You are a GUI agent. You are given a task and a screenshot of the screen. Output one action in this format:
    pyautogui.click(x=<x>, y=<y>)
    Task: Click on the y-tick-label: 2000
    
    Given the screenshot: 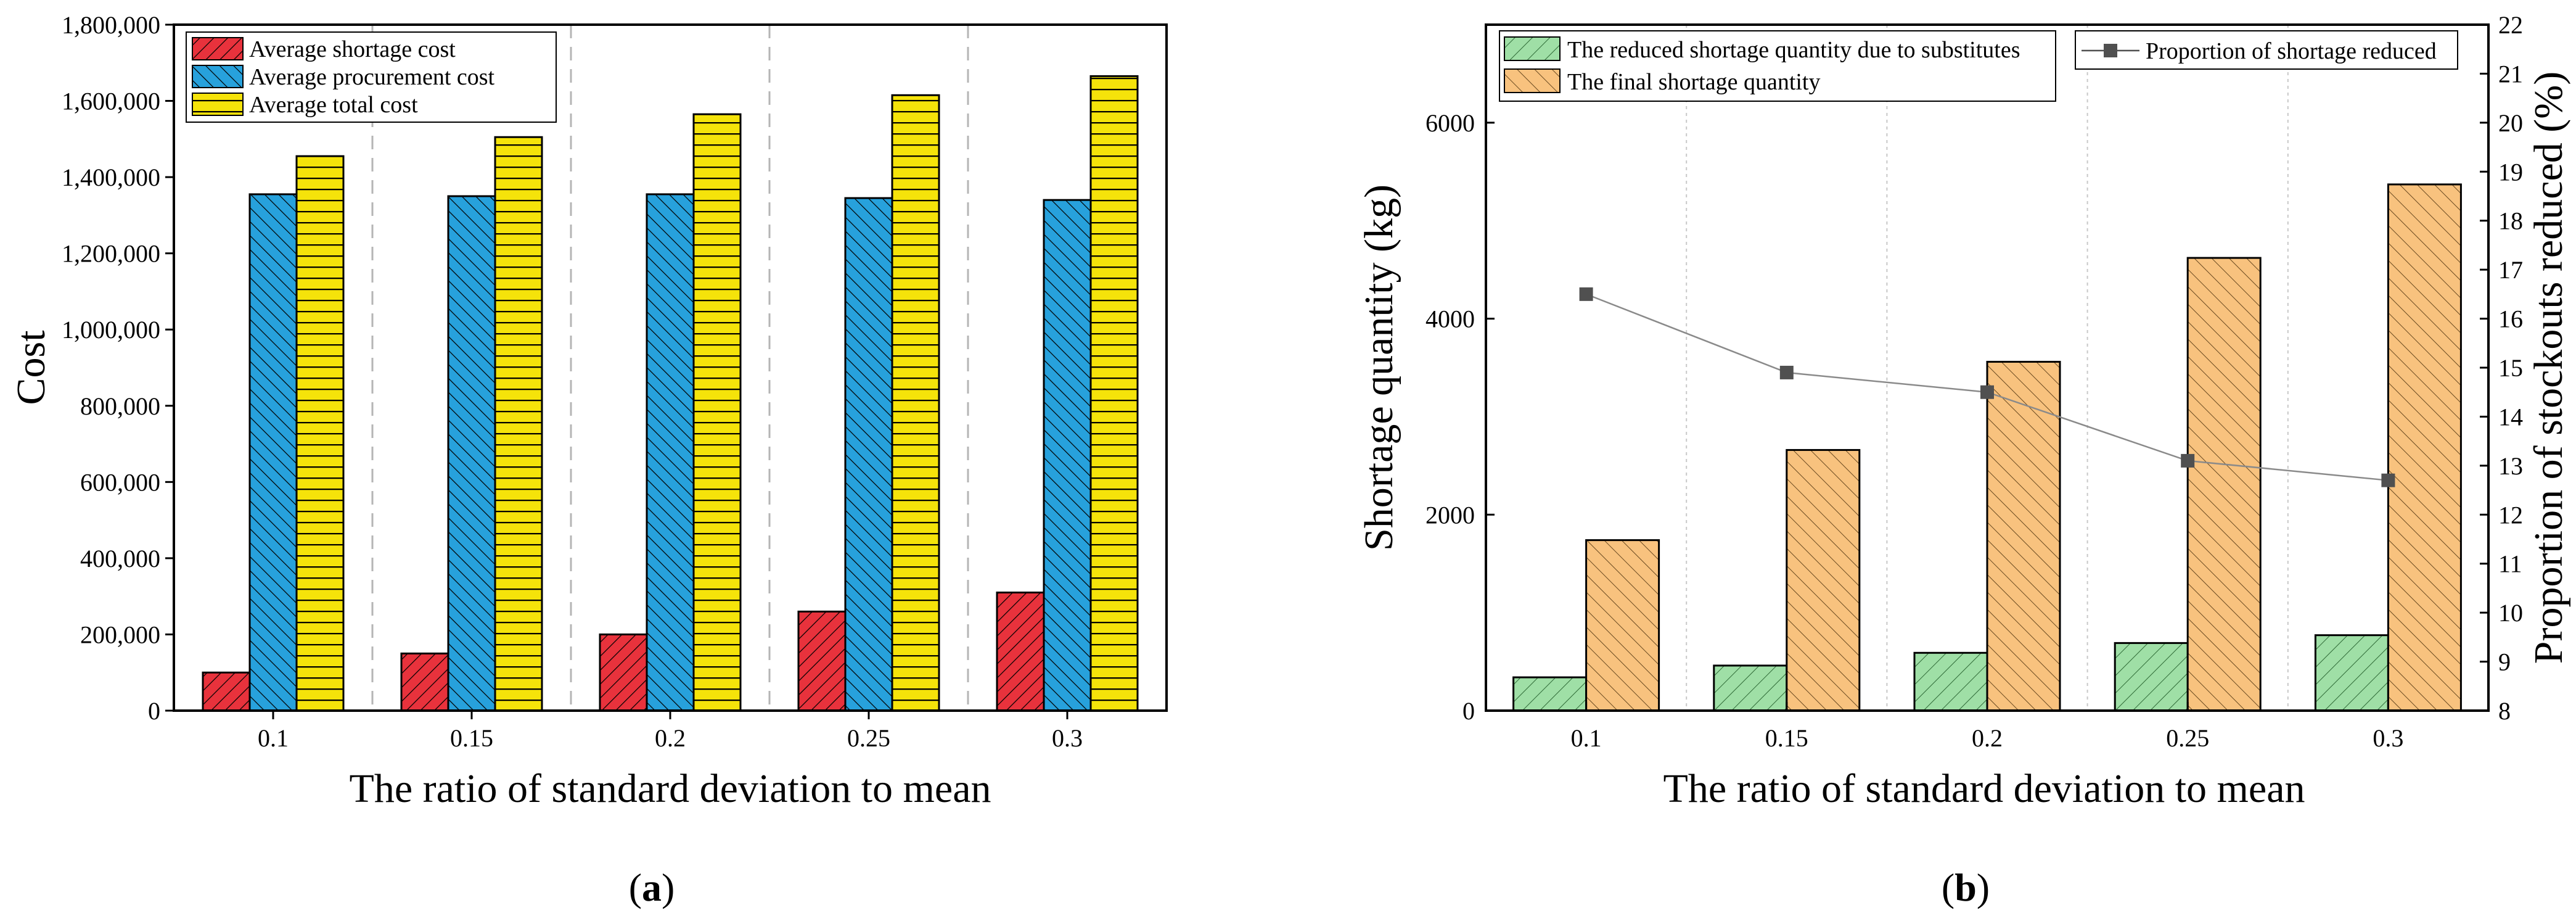 What is the action you would take?
    pyautogui.click(x=1450, y=515)
    